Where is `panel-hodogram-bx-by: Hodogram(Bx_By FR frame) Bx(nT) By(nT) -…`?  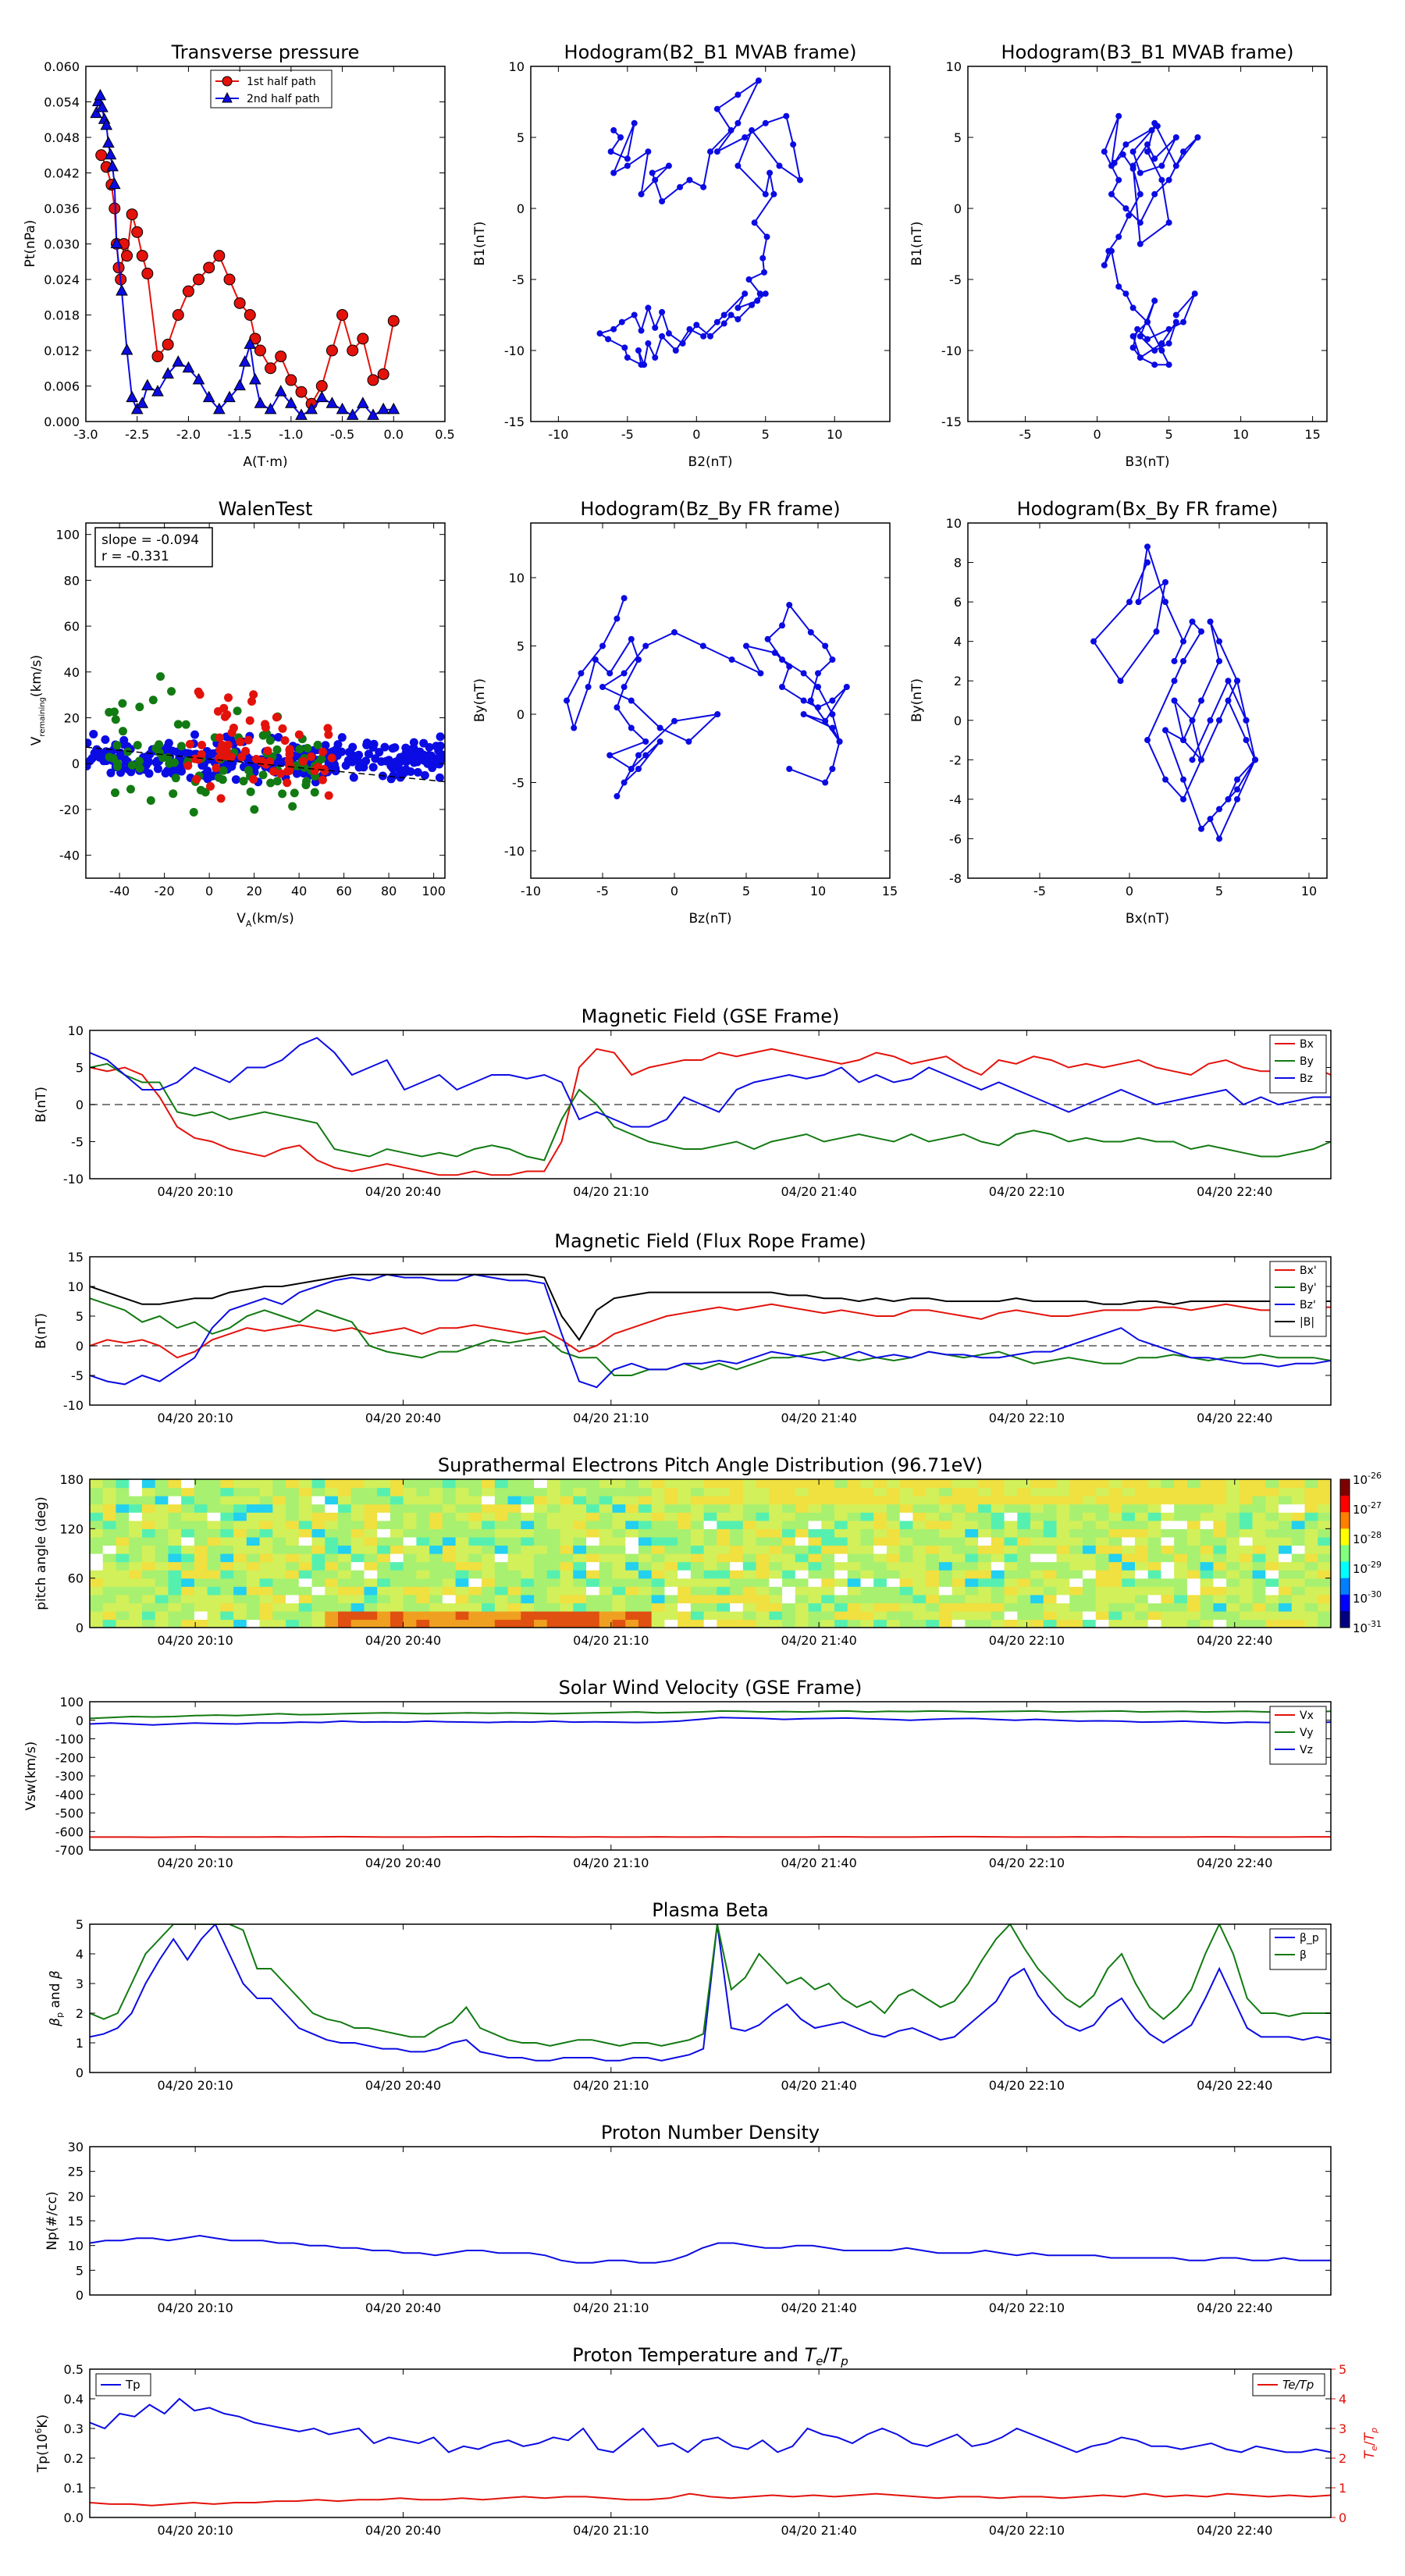 panel-hodogram-bx-by: Hodogram(Bx_By FR frame) Bx(nT) By(nT) -… is located at coordinates (1118, 712).